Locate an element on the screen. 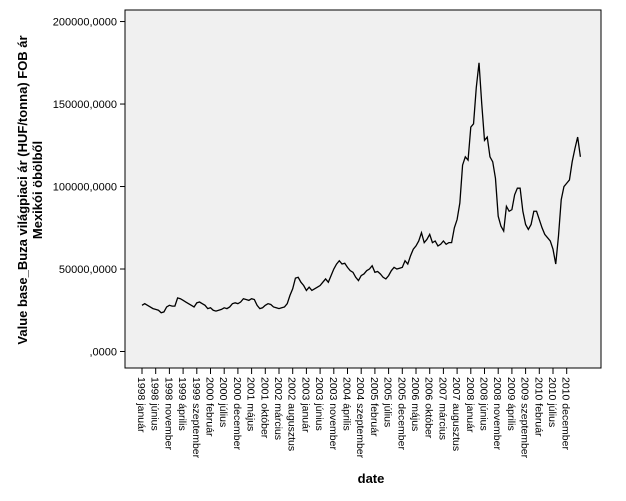 This screenshot has width=626, height=501. x-tick-label: 2000 július is located at coordinates (223, 402).